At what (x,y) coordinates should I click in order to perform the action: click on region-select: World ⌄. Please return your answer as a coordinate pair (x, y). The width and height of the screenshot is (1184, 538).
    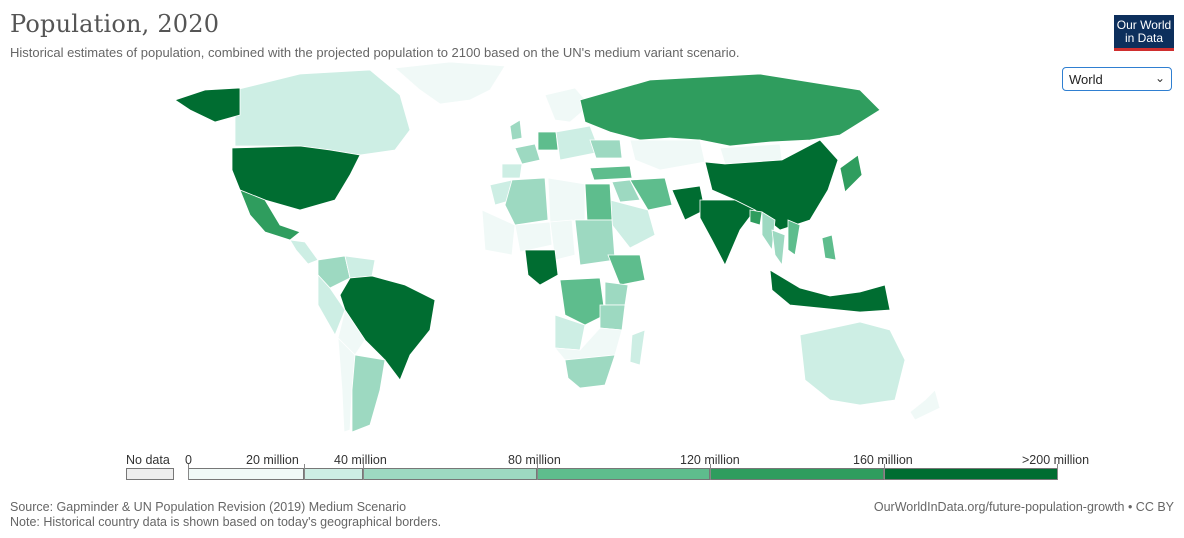
    Looking at the image, I should click on (1117, 79).